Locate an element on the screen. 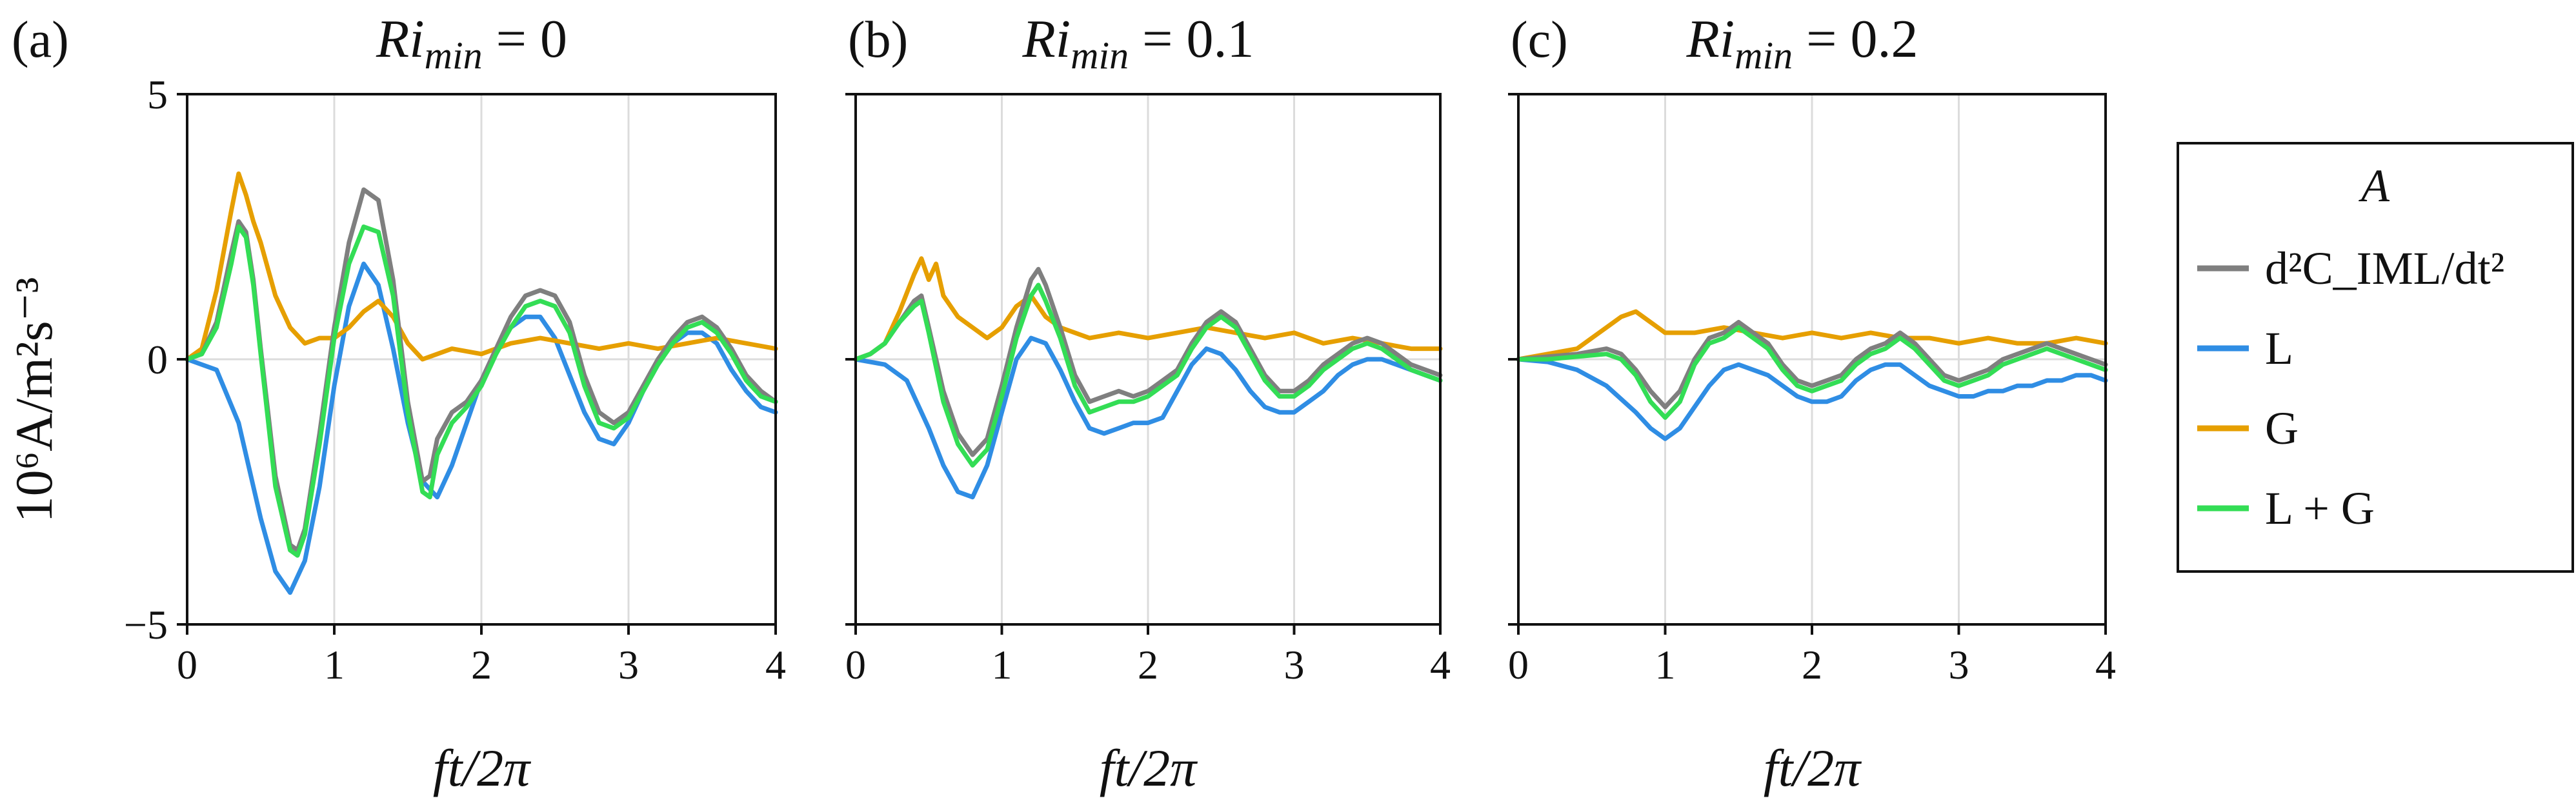  panel-title: Rimin = 0 is located at coordinates (471, 43).